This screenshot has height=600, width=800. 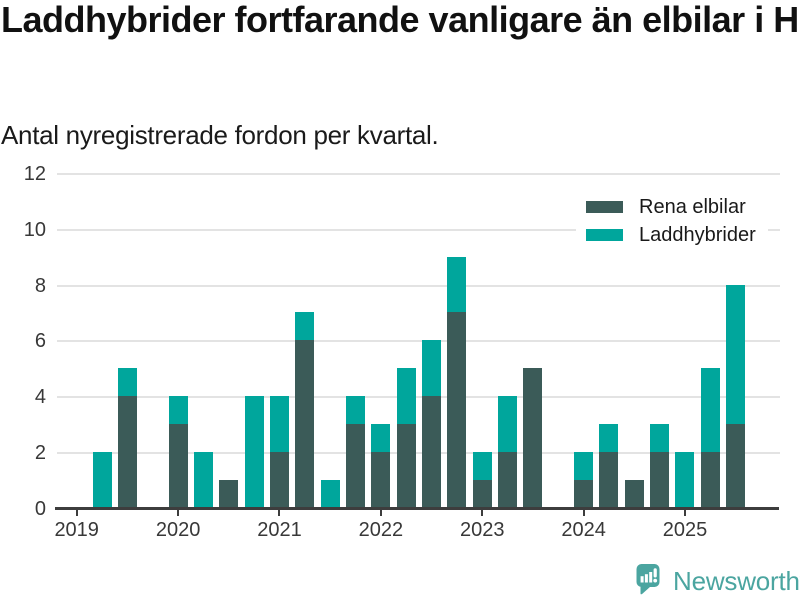 What do you see at coordinates (685, 530) in the screenshot?
I see `x-axis-label-2025: 2025` at bounding box center [685, 530].